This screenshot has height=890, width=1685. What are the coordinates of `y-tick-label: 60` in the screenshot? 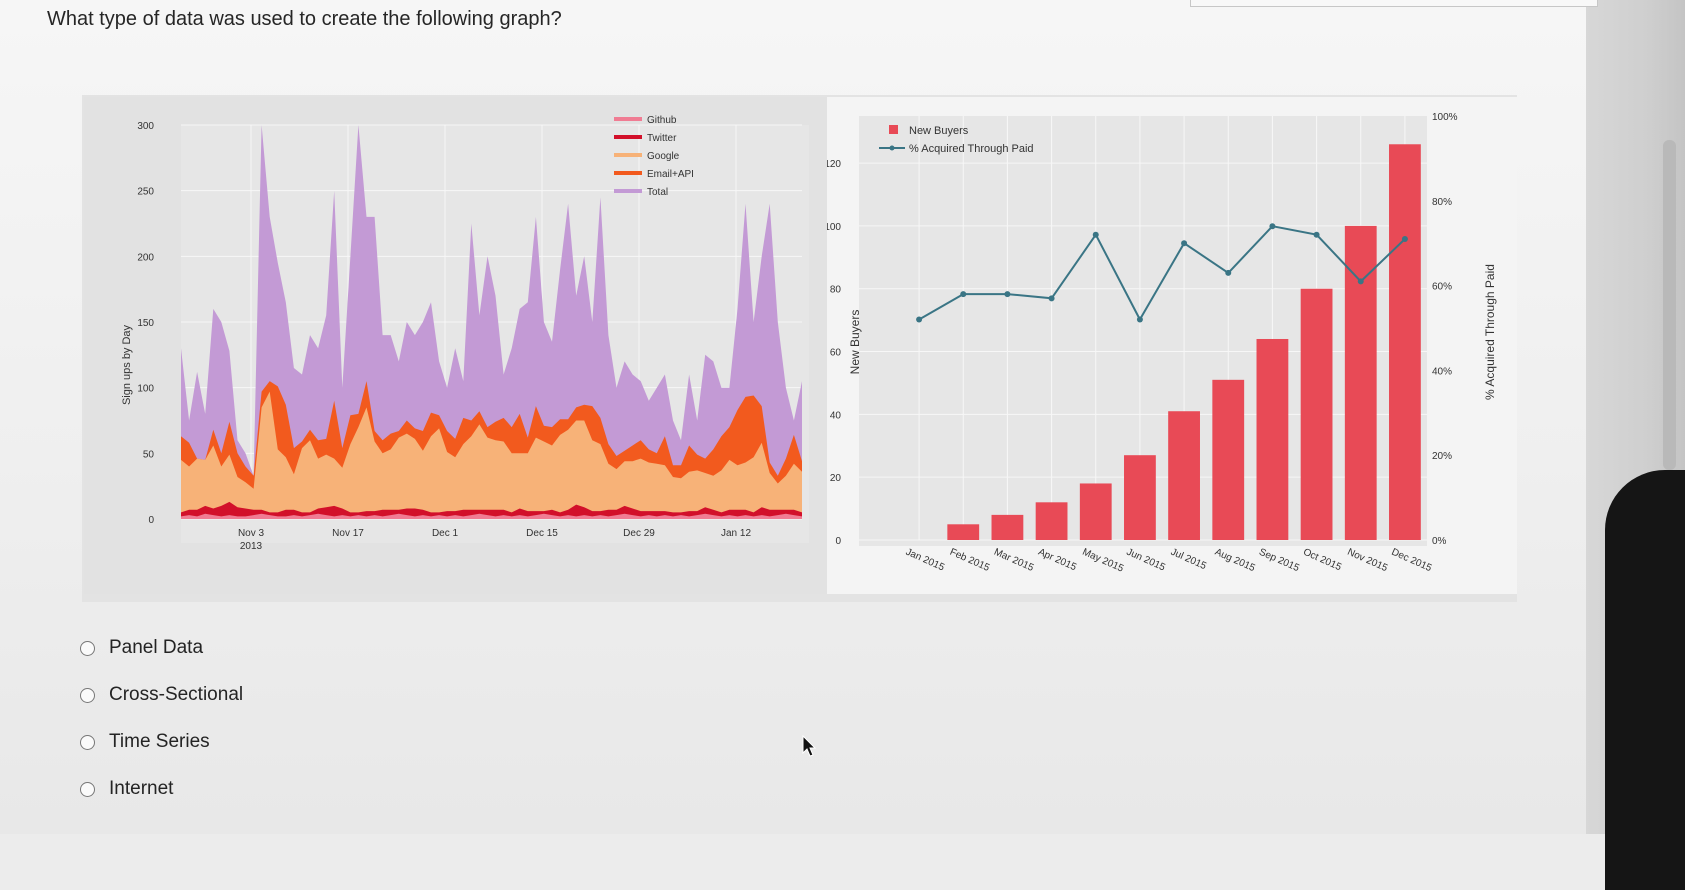 It's located at (836, 353).